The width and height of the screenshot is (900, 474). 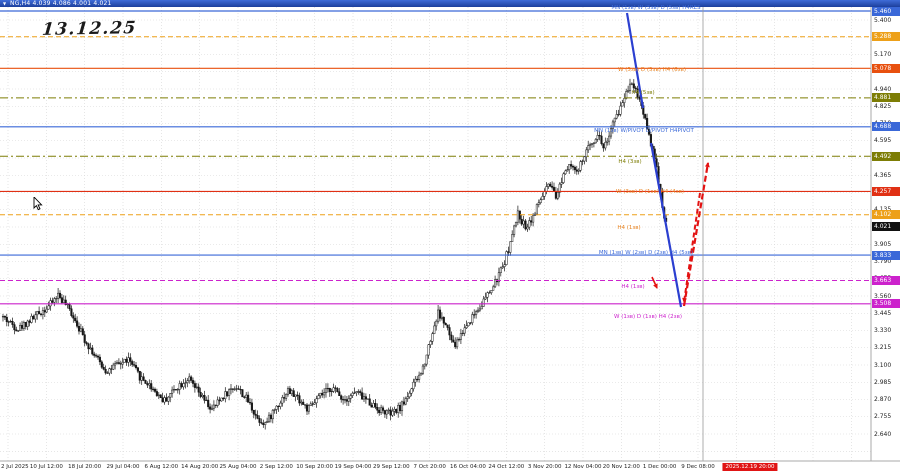 What do you see at coordinates (450, 3) in the screenshot?
I see `chart-window-titlebar: ▼ NG,H4 4.039 4.086 4.001 4.021` at bounding box center [450, 3].